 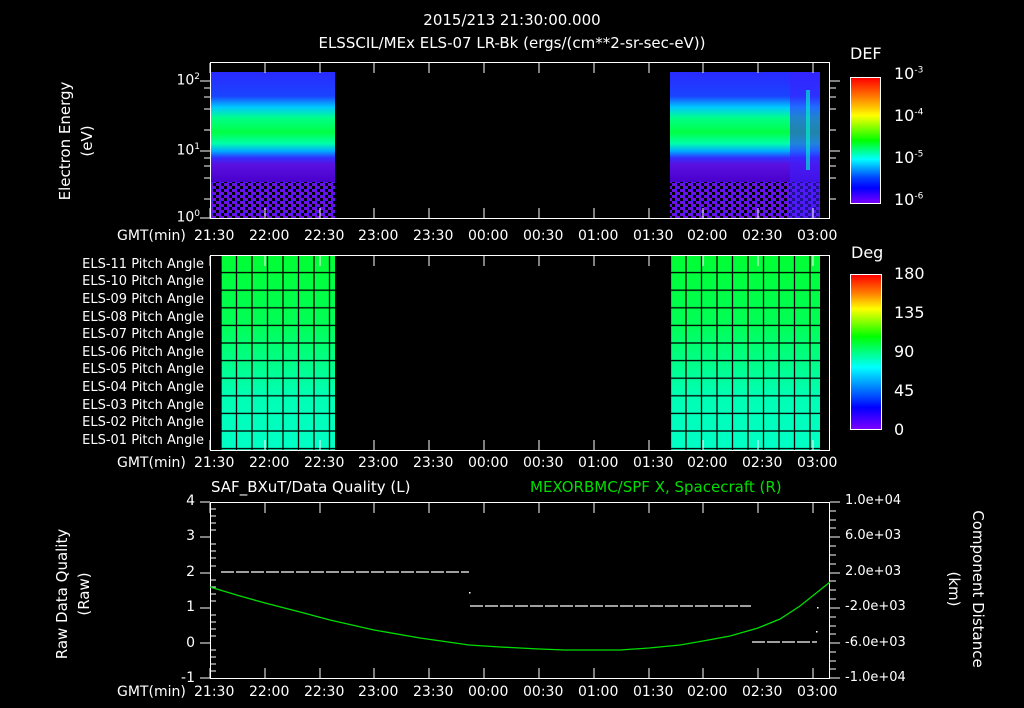 What do you see at coordinates (188, 80) in the screenshot?
I see `ytick-1e2: 10²` at bounding box center [188, 80].